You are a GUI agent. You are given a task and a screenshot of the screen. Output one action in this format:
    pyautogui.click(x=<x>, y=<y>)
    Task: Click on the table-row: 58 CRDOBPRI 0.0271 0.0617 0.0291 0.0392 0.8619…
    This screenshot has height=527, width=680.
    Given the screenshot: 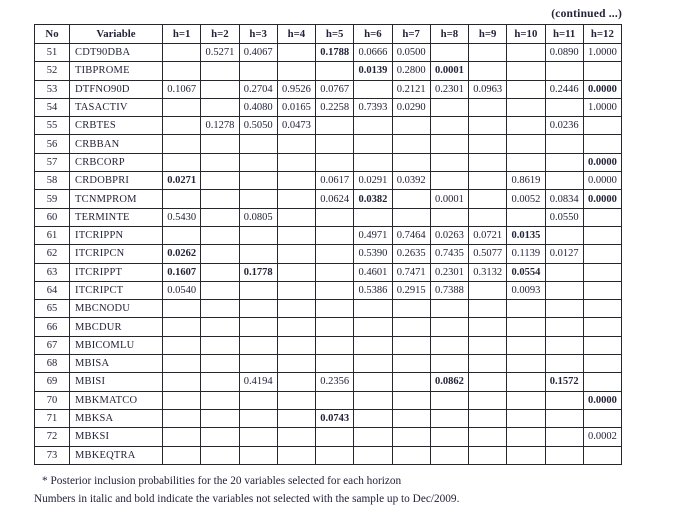 What is the action you would take?
    pyautogui.click(x=328, y=181)
    